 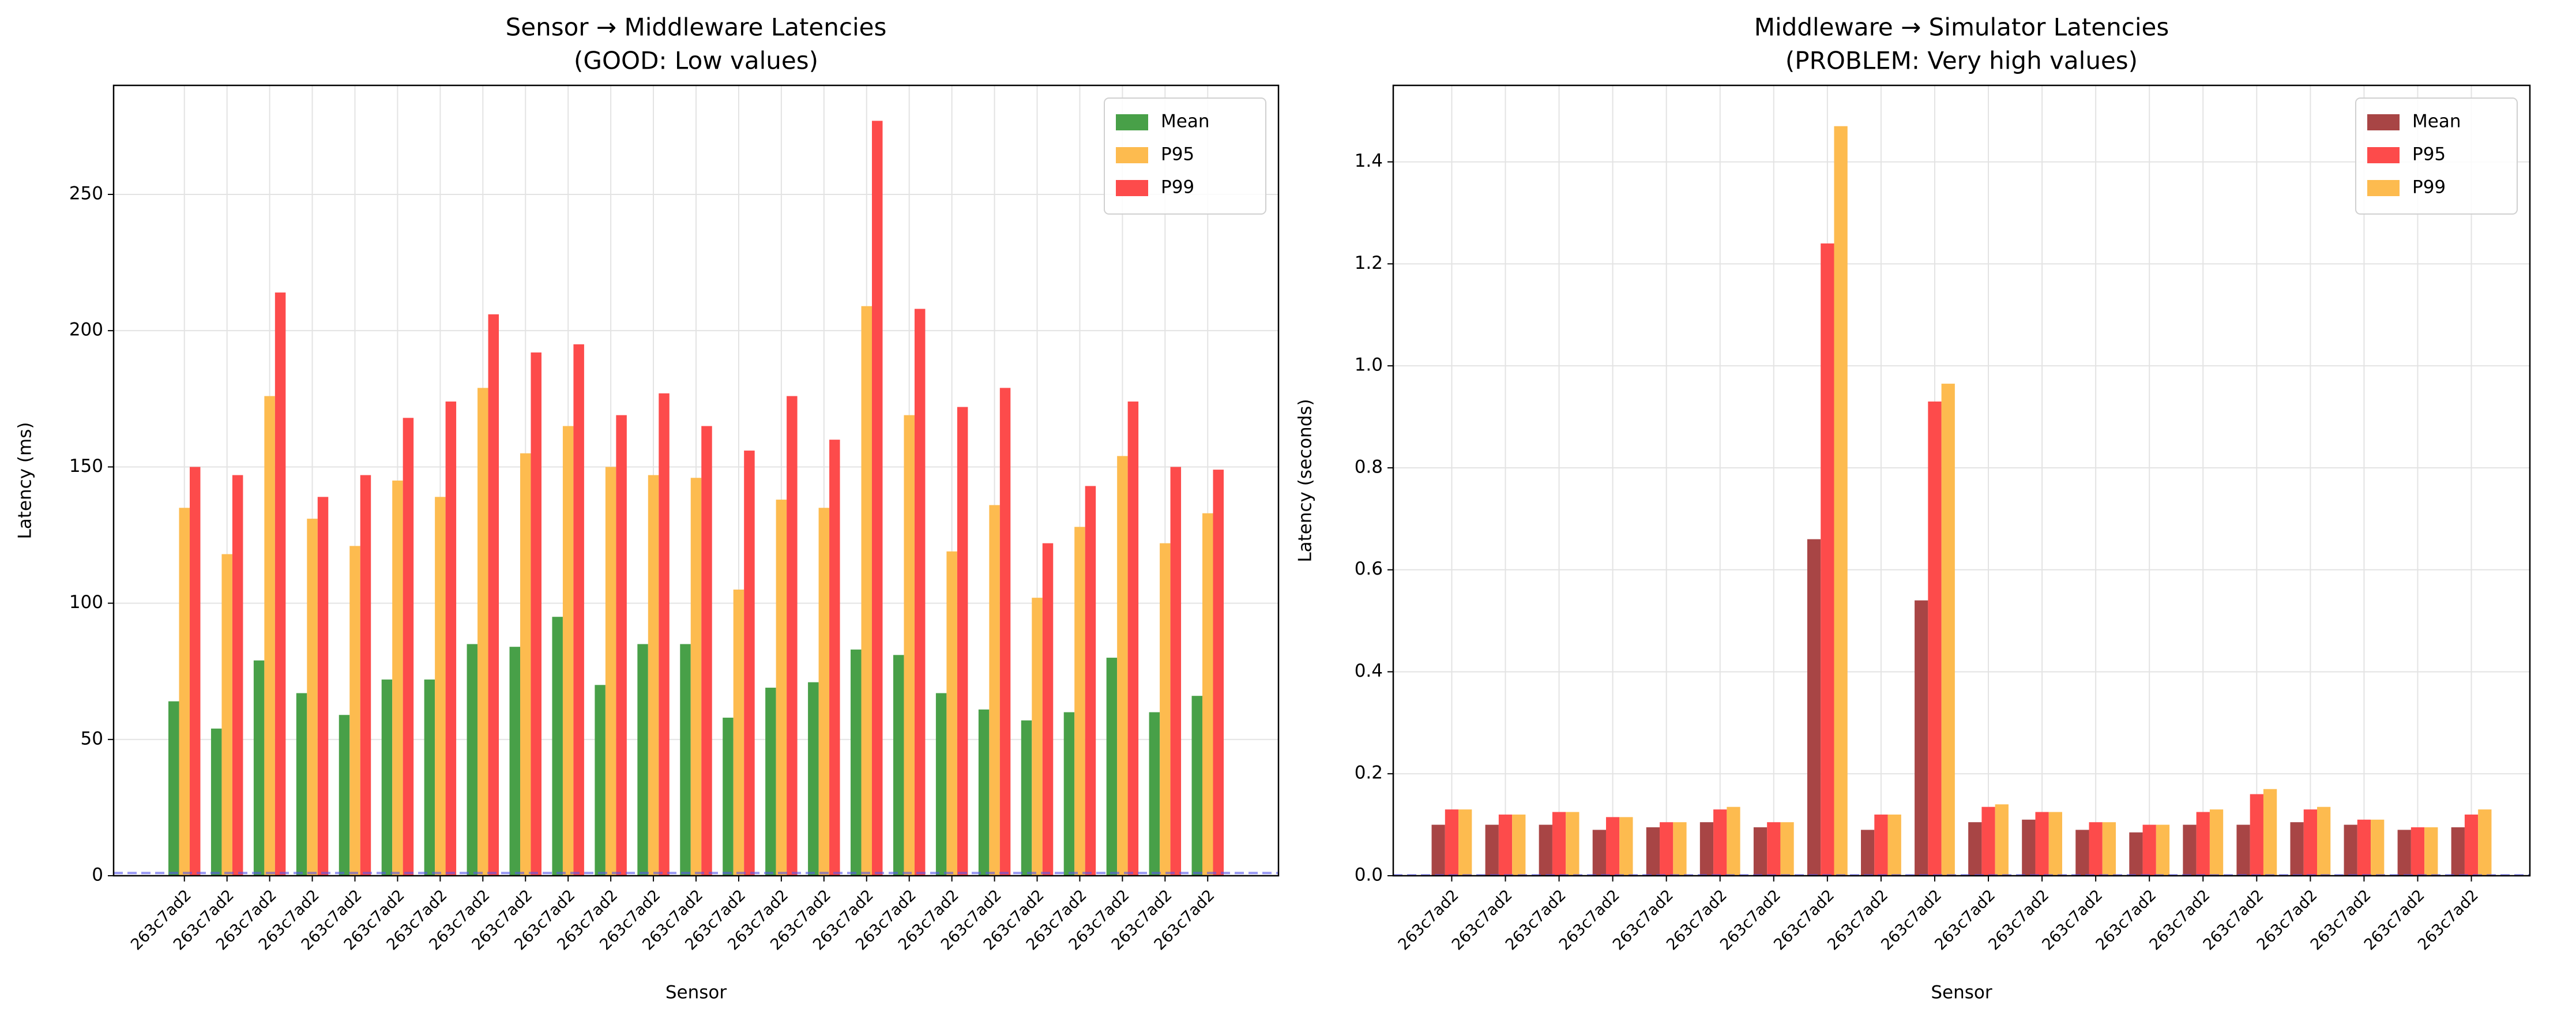 I want to click on chart-title: Middleware → Simulator Latencies, so click(x=1961, y=27).